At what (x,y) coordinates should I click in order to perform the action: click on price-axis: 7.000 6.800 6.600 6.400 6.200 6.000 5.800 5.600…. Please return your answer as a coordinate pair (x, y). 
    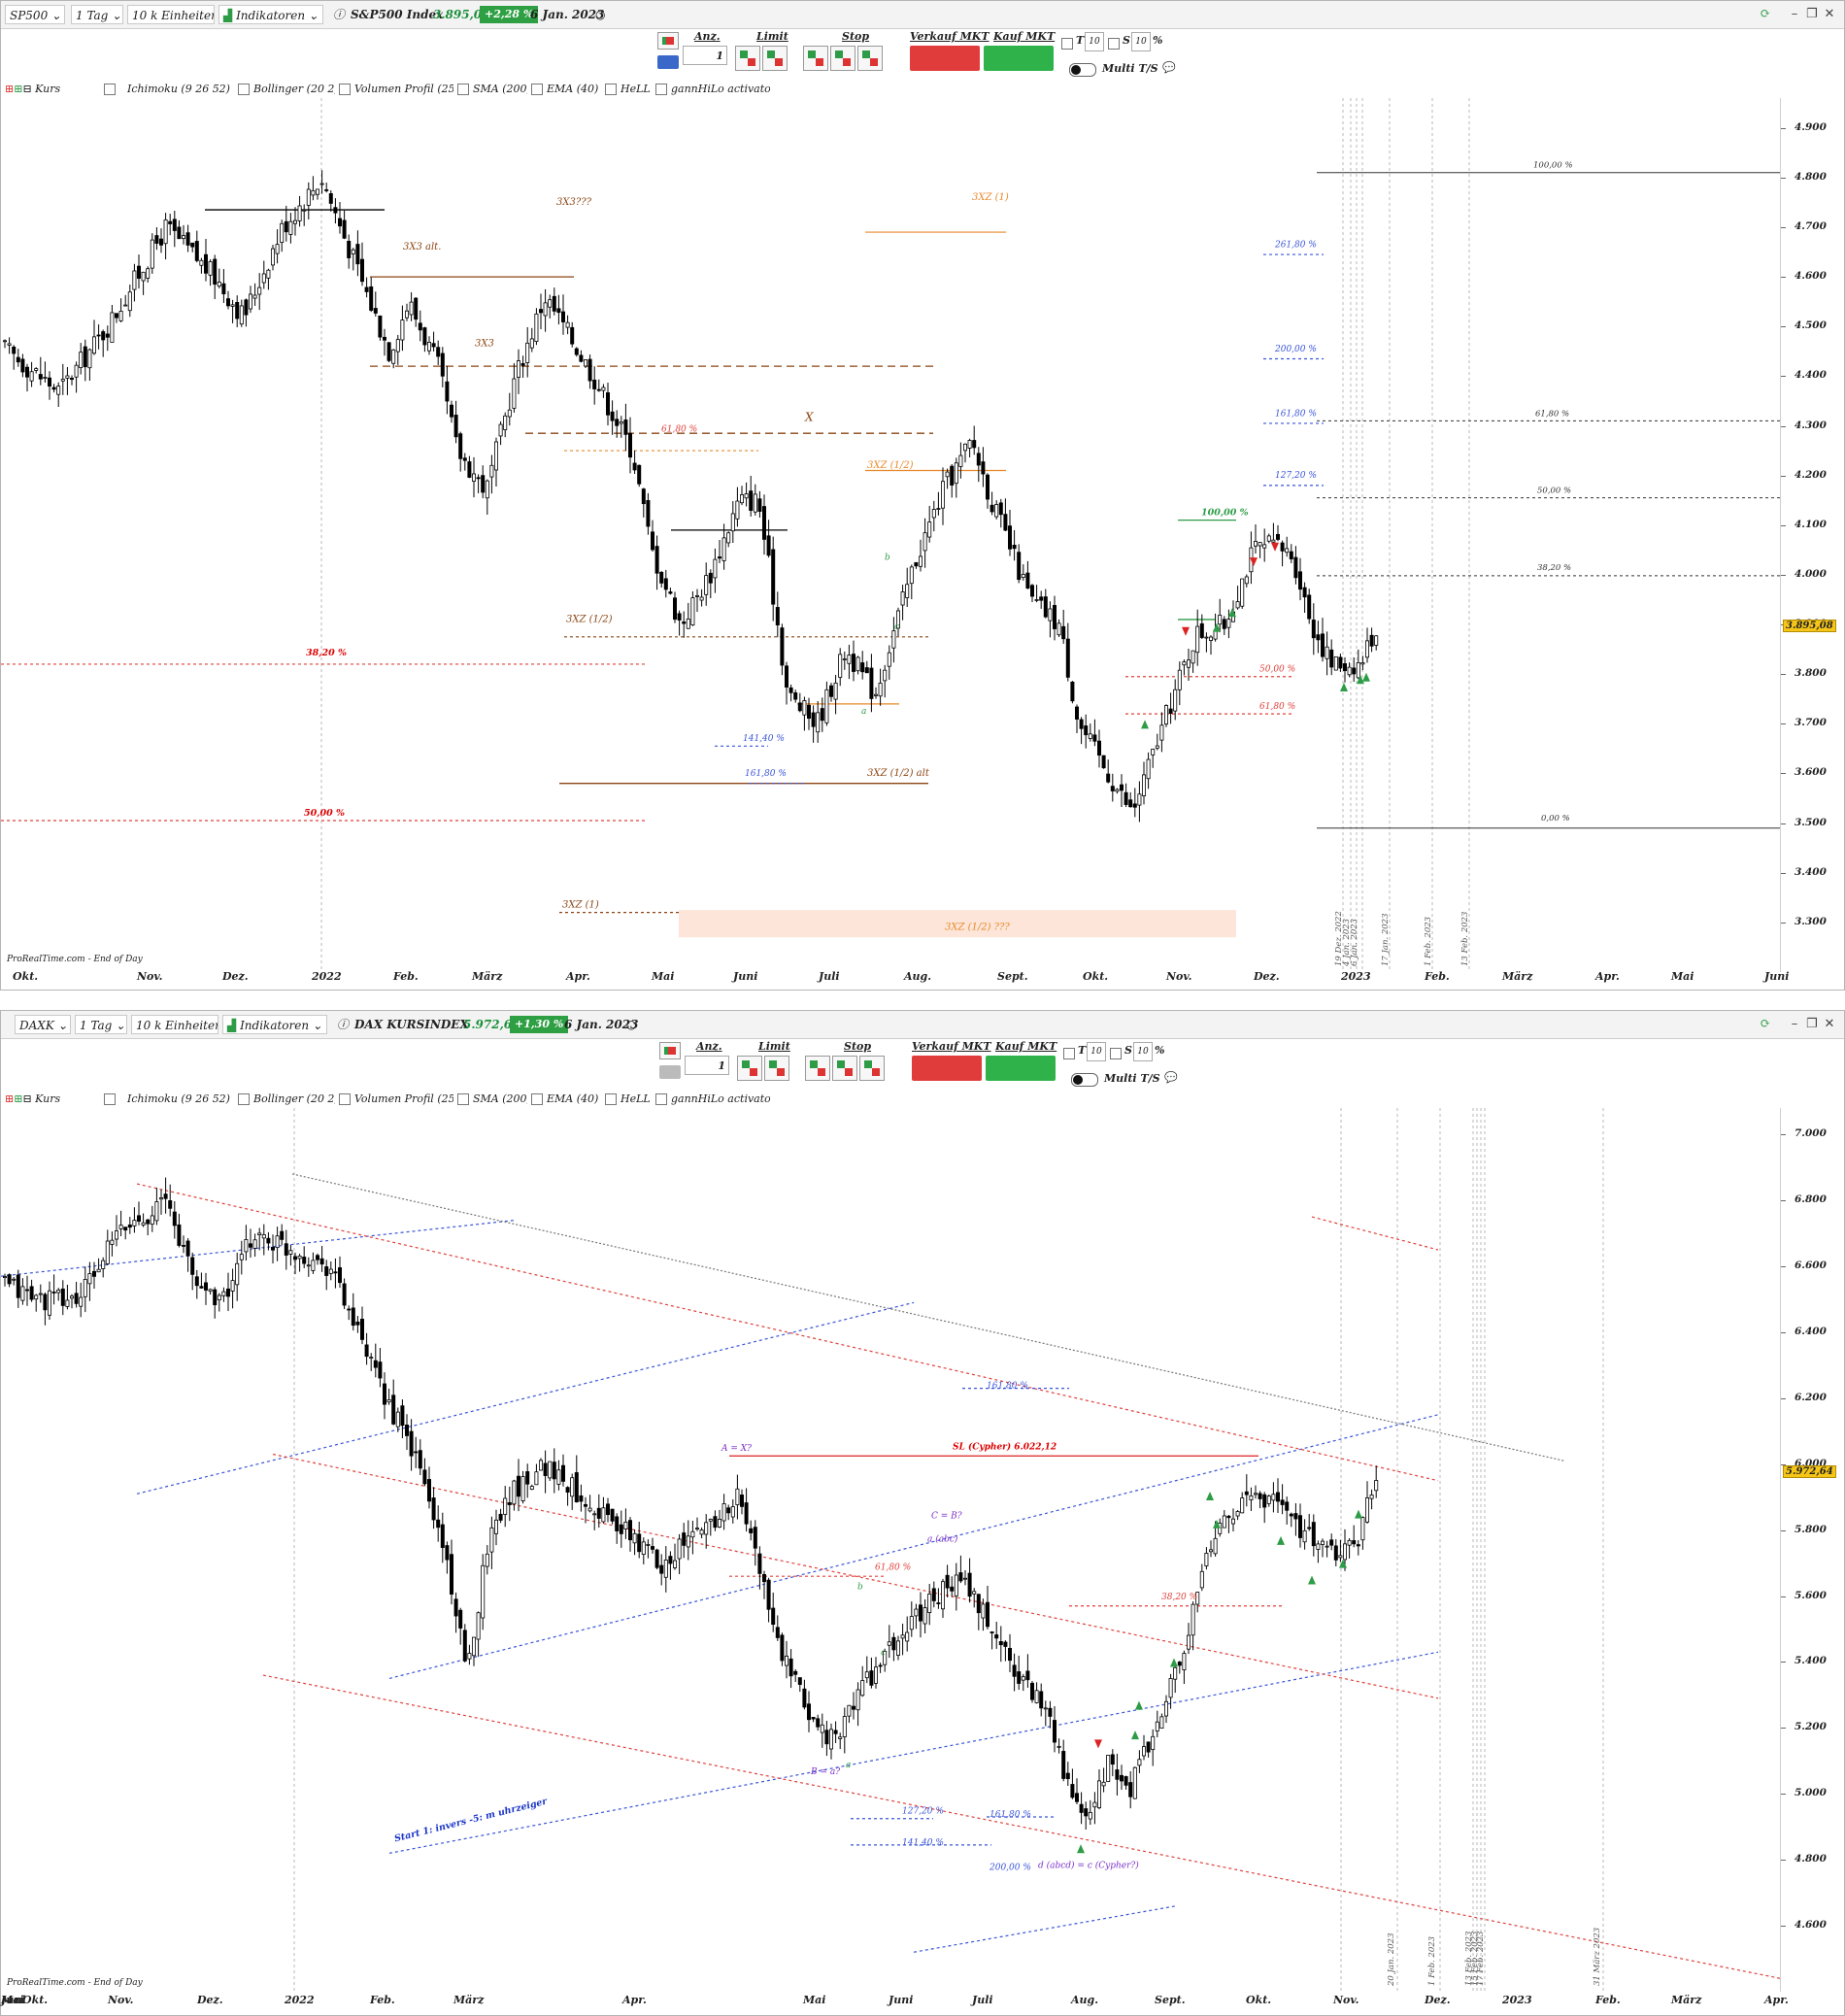
    Looking at the image, I should click on (1813, 1550).